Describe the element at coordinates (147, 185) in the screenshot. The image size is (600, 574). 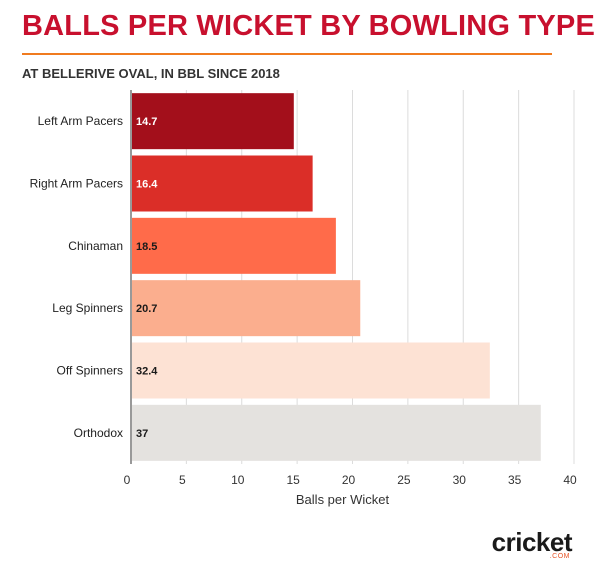
I see `value-label: 16.4` at that location.